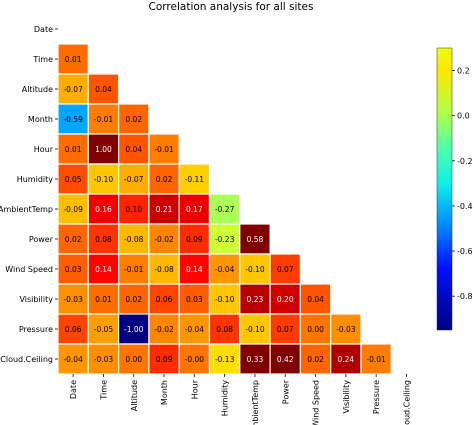 Image resolution: width=474 pixels, height=425 pixels. I want to click on cell-value-label: -0.05, so click(104, 329).